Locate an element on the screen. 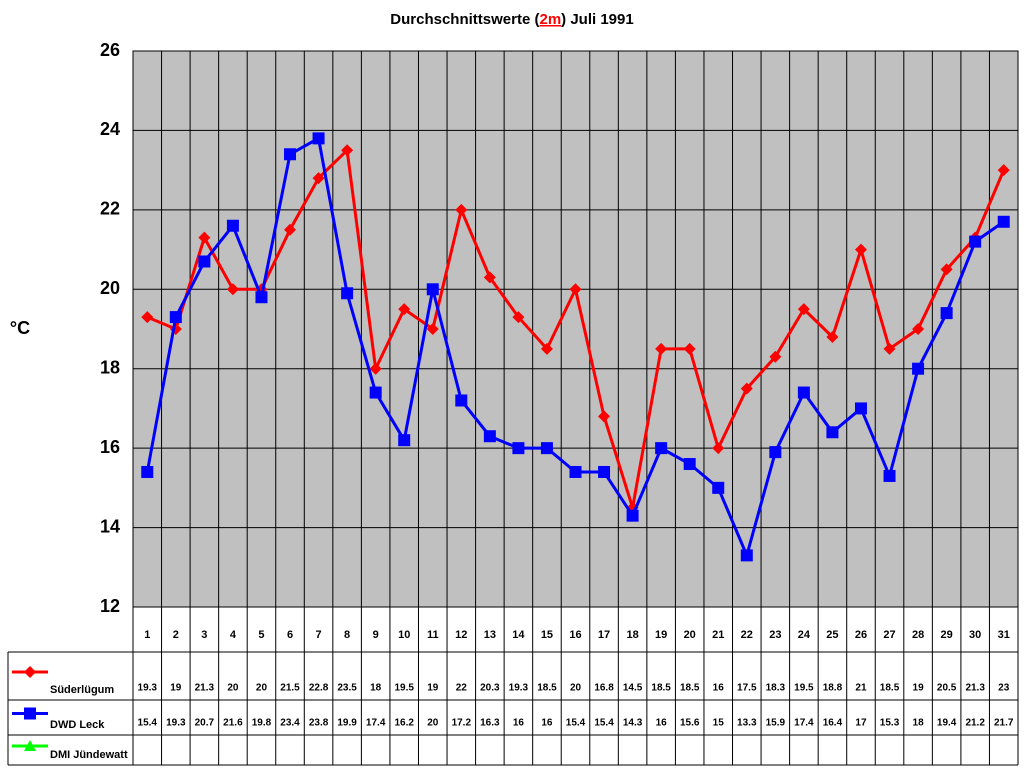  x-tick-label: 30 is located at coordinates (975, 635).